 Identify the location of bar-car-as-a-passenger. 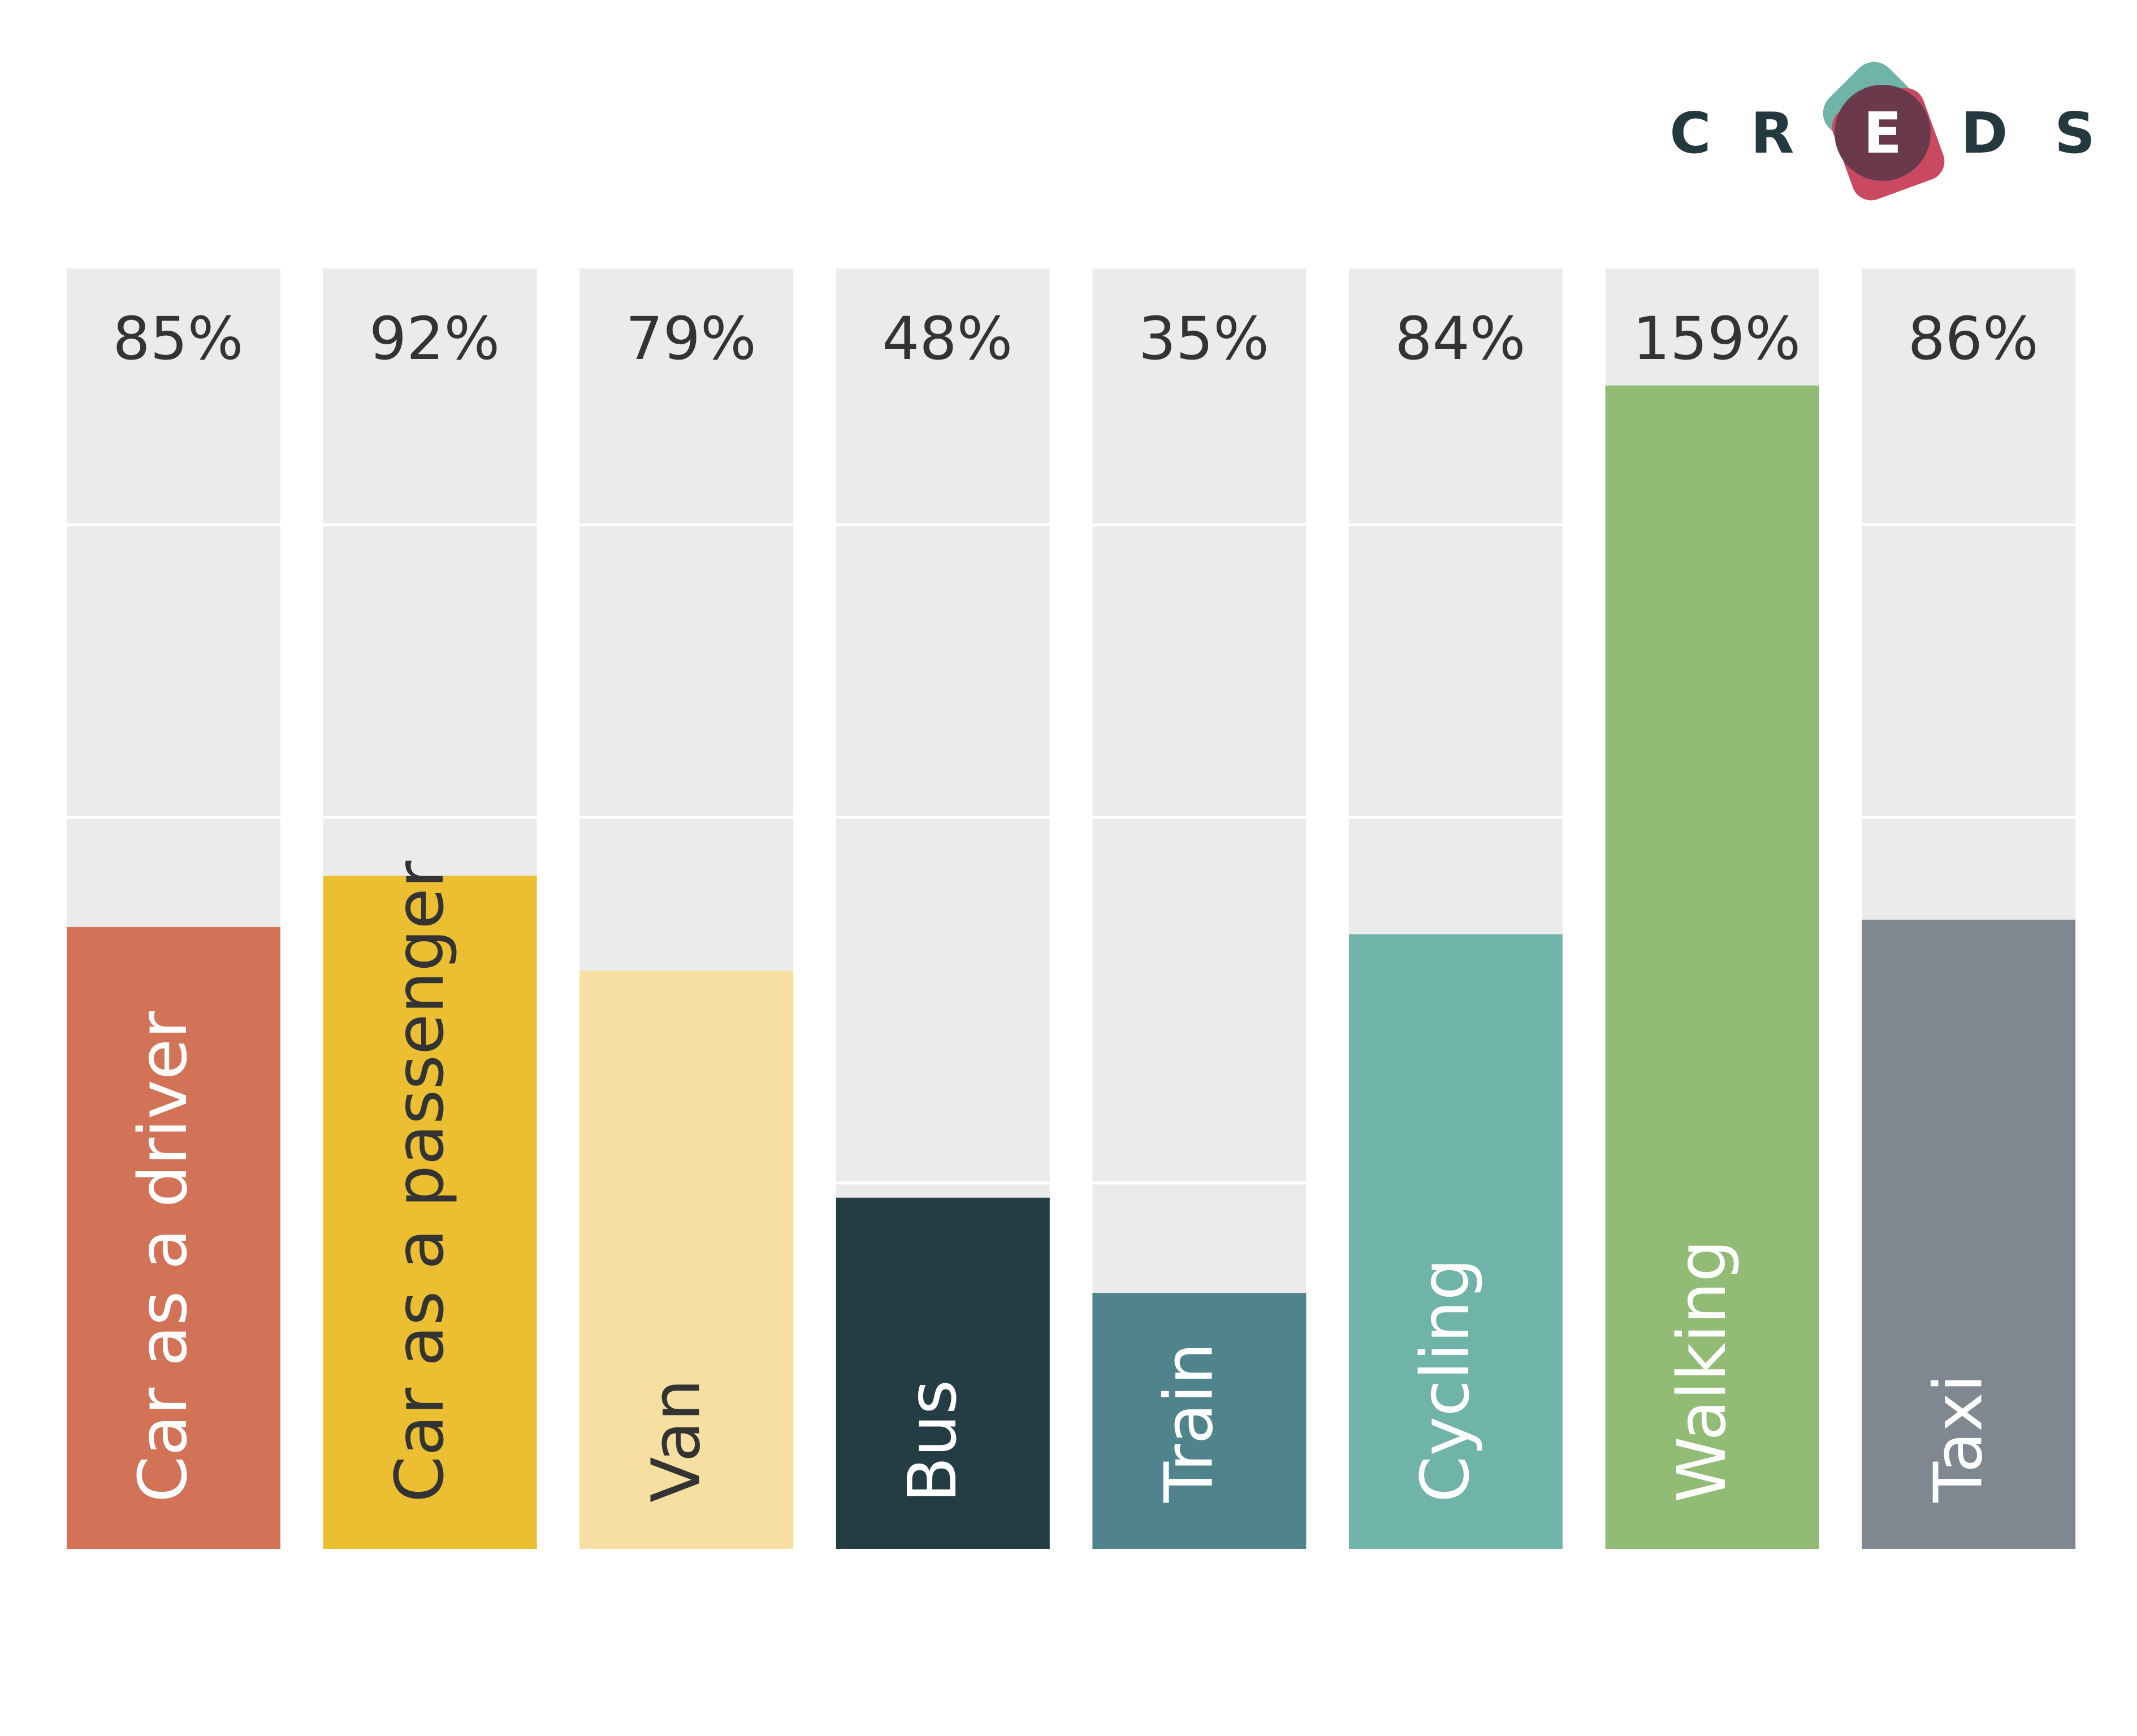
(430, 1212).